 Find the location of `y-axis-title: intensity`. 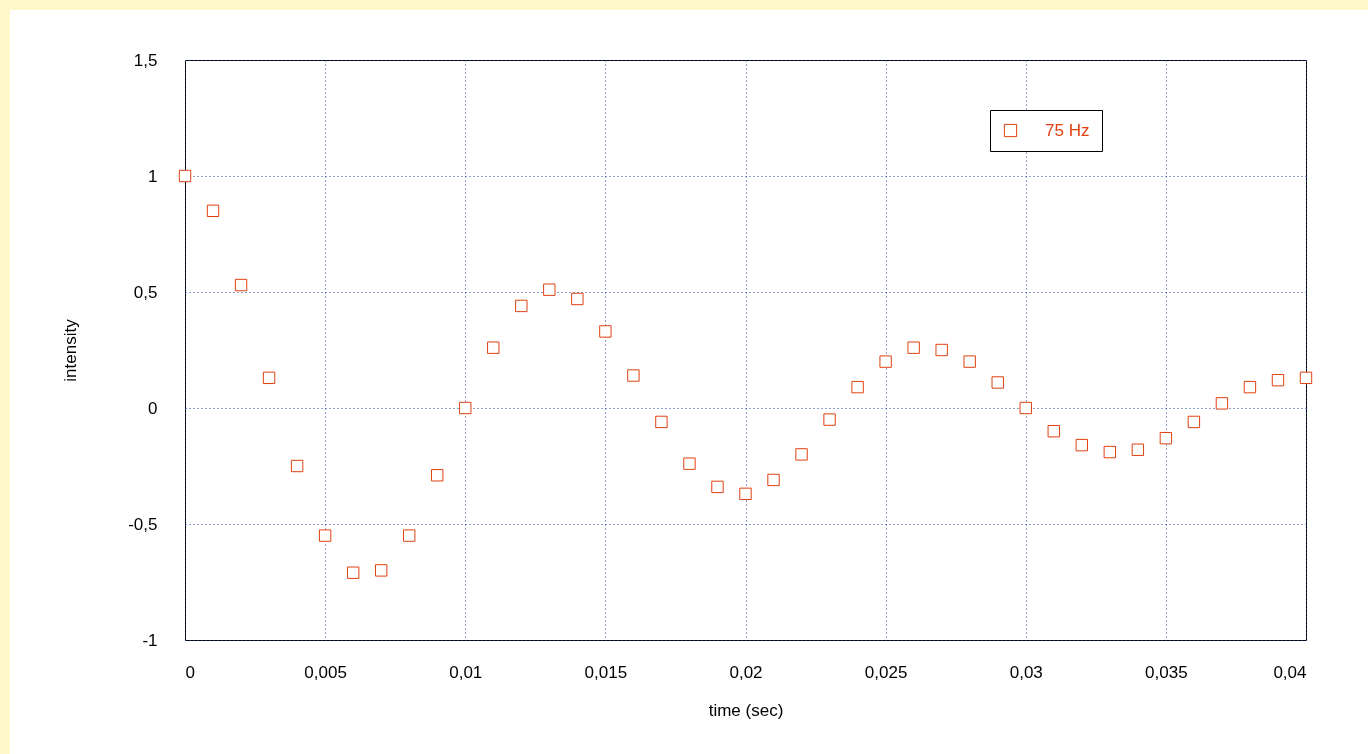

y-axis-title: intensity is located at coordinates (71, 350).